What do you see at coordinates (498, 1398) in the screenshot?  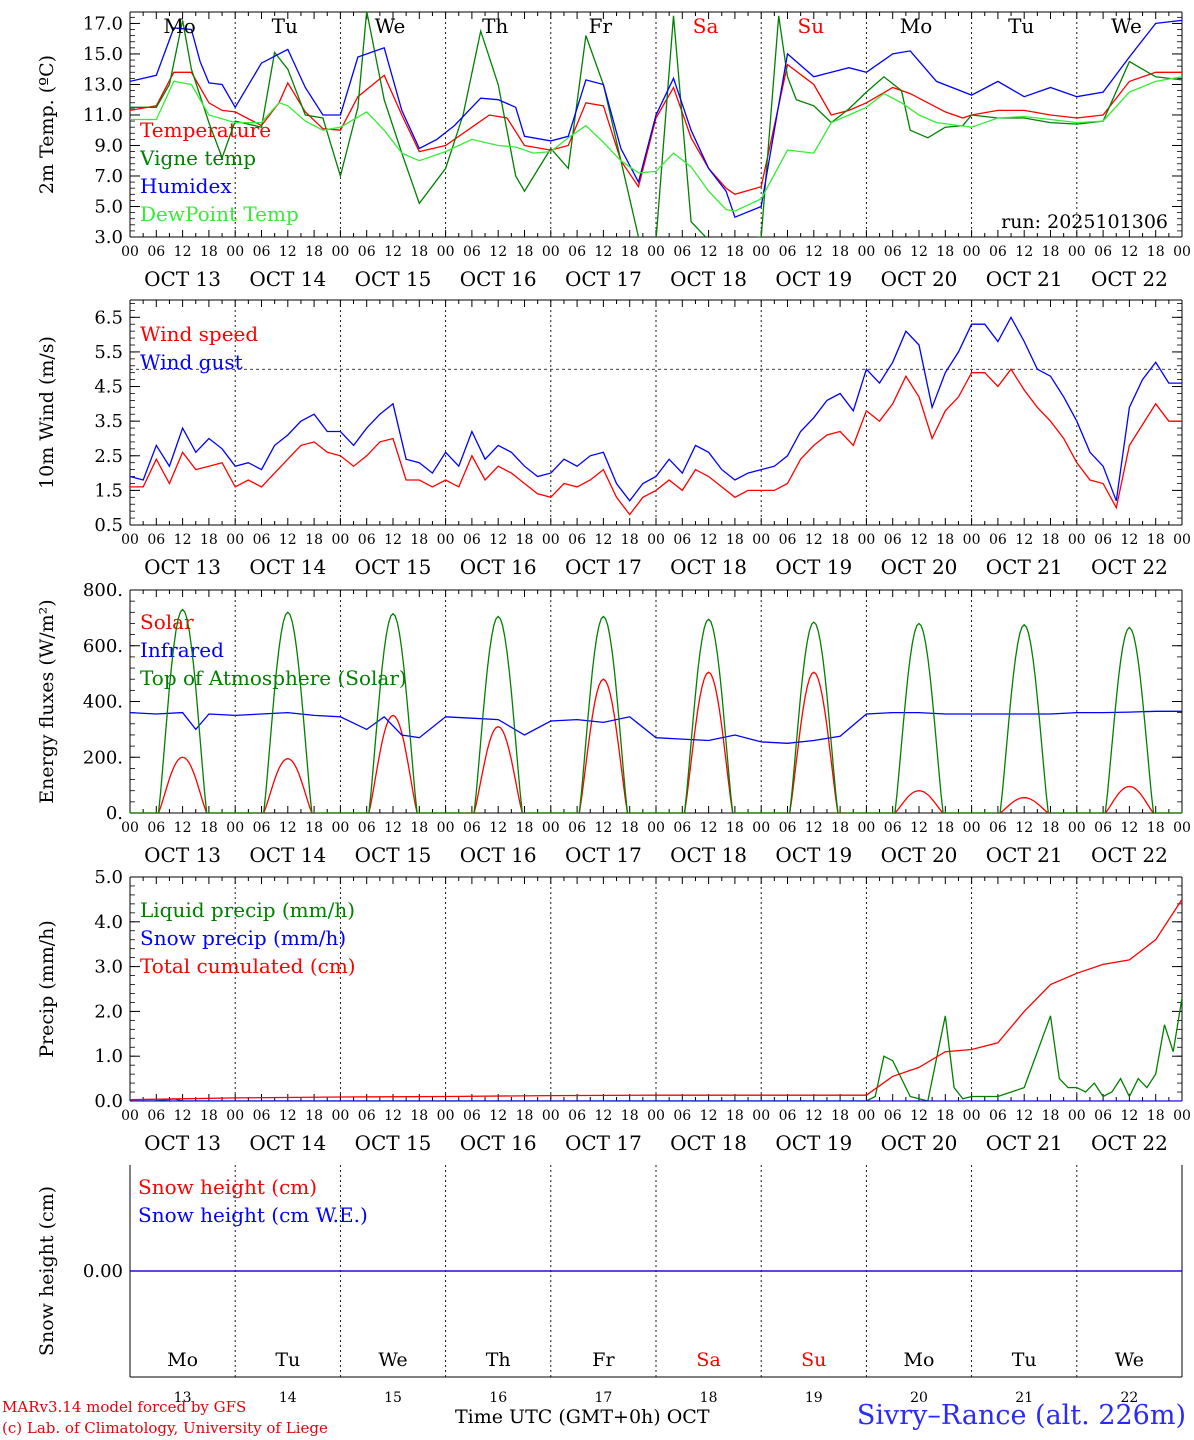 I see `snow-day-number: 16` at bounding box center [498, 1398].